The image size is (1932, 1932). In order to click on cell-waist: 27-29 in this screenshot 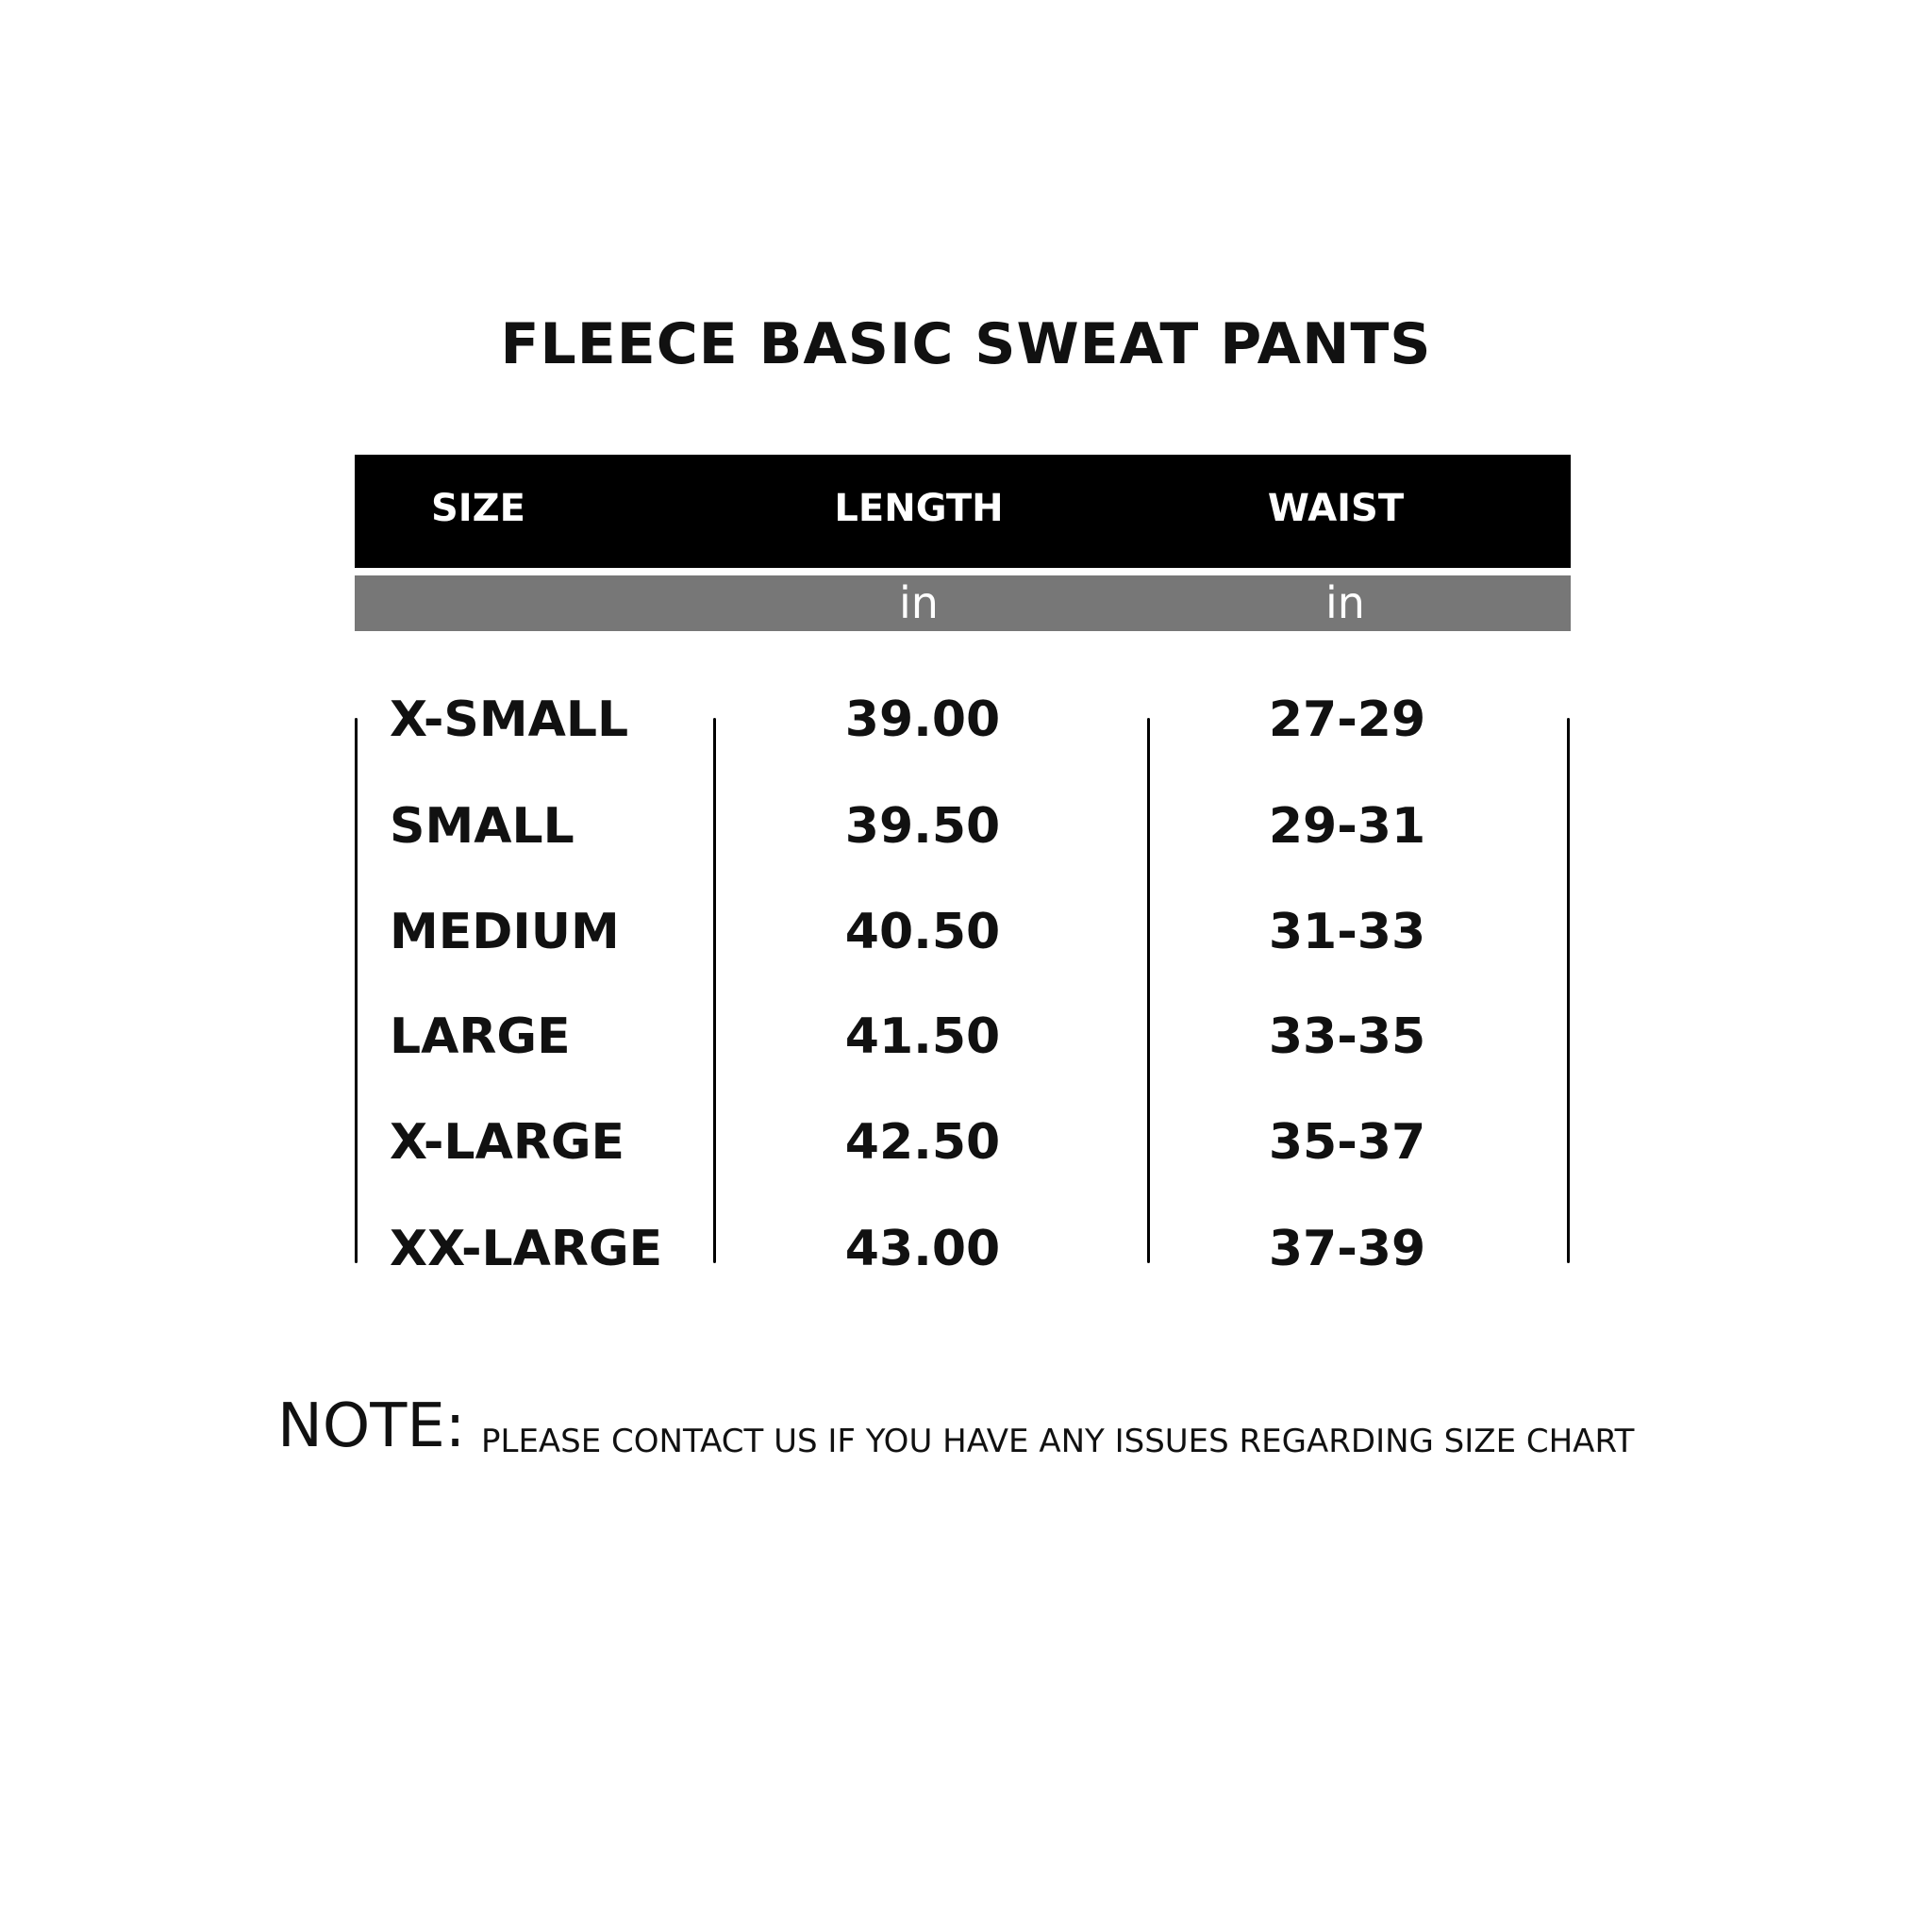, I will do `click(1347, 719)`.